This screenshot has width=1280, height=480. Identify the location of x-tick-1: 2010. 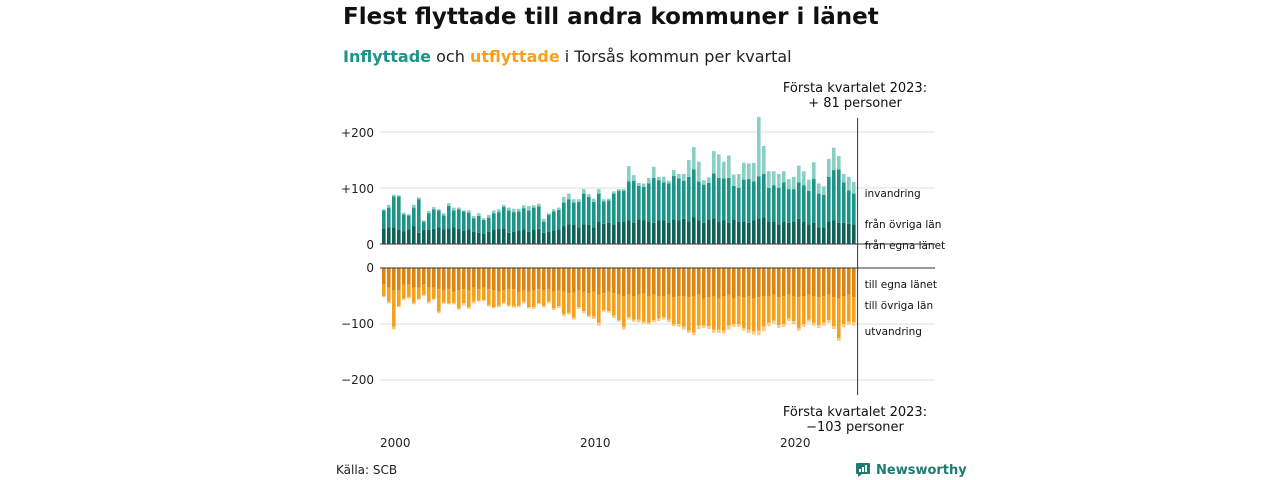
(595, 443).